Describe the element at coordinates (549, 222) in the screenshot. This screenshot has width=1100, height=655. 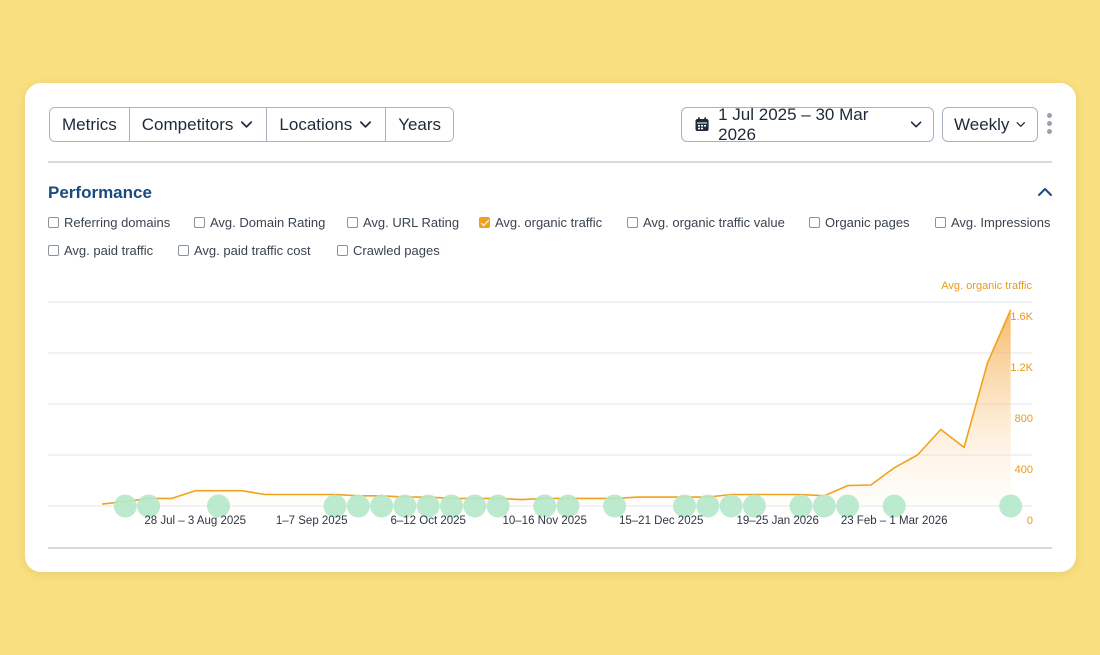
I see `metric-label: Avg. organic traffic` at that location.